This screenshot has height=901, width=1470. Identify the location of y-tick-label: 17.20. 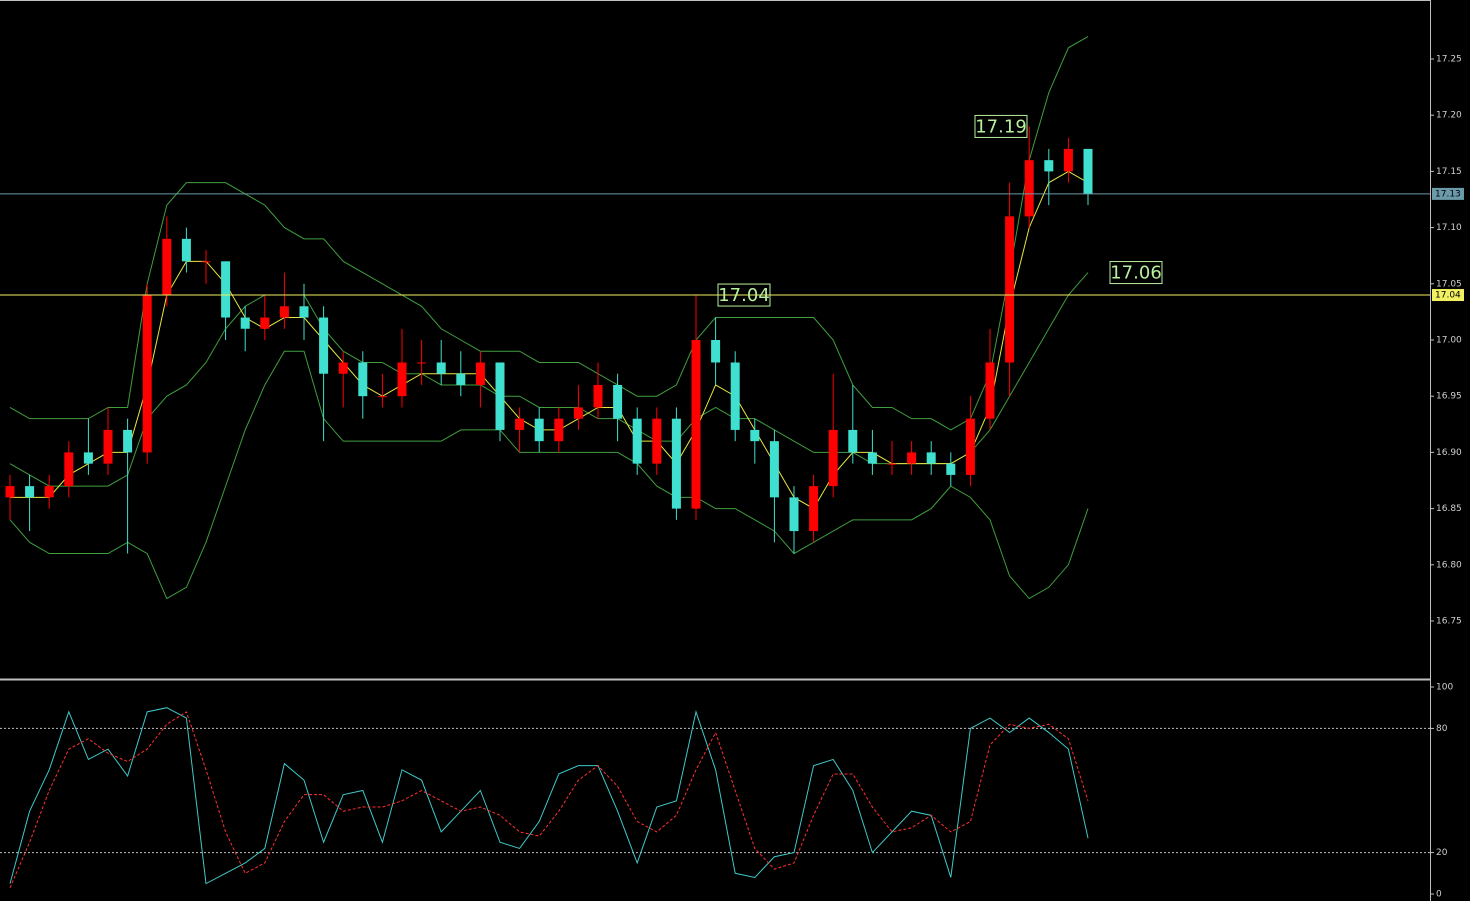
(1449, 116).